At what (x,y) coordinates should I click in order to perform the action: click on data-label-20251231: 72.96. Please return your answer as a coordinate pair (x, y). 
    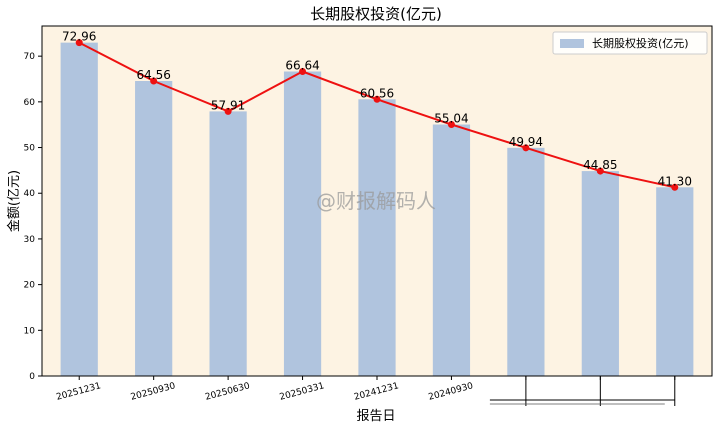
    Looking at the image, I should click on (79, 37).